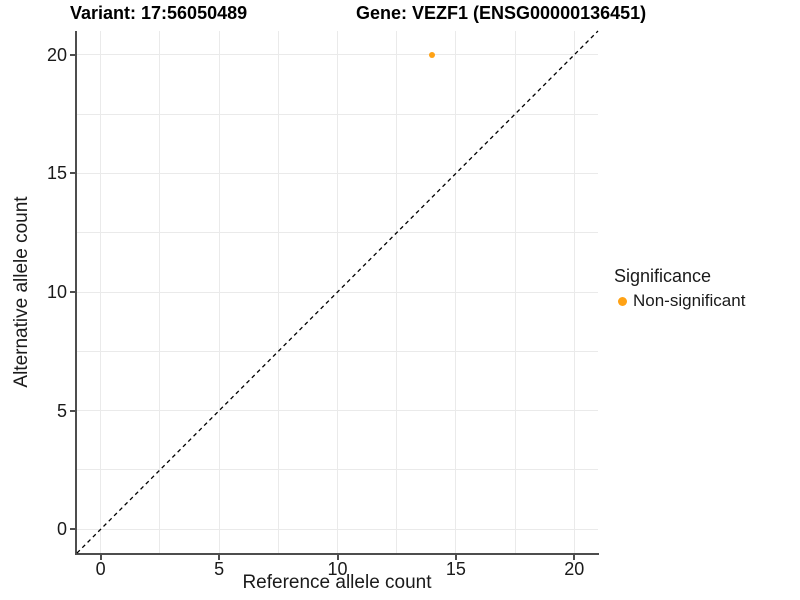 This screenshot has height=600, width=800. What do you see at coordinates (219, 569) in the screenshot?
I see `x-tick-label: 5` at bounding box center [219, 569].